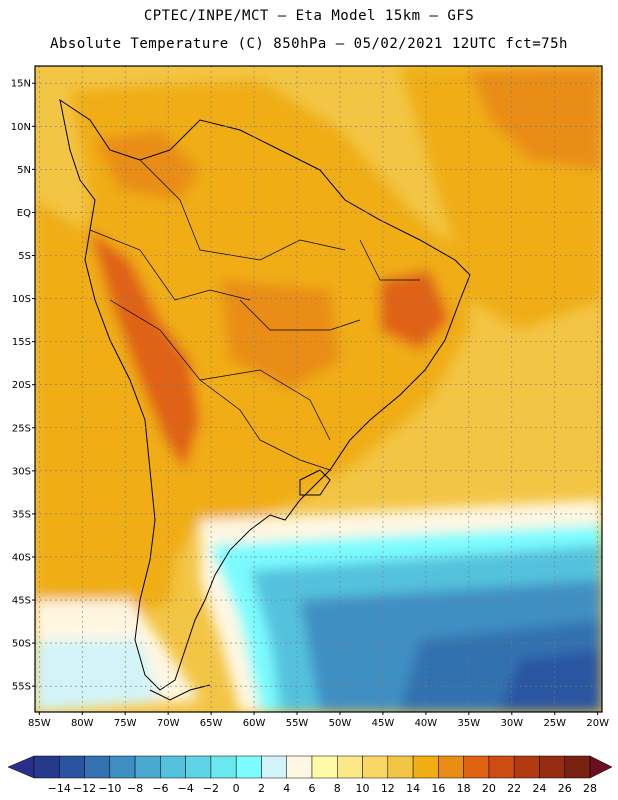 The image size is (618, 800). What do you see at coordinates (21, 471) in the screenshot?
I see `lat-tick-label: 30S` at bounding box center [21, 471].